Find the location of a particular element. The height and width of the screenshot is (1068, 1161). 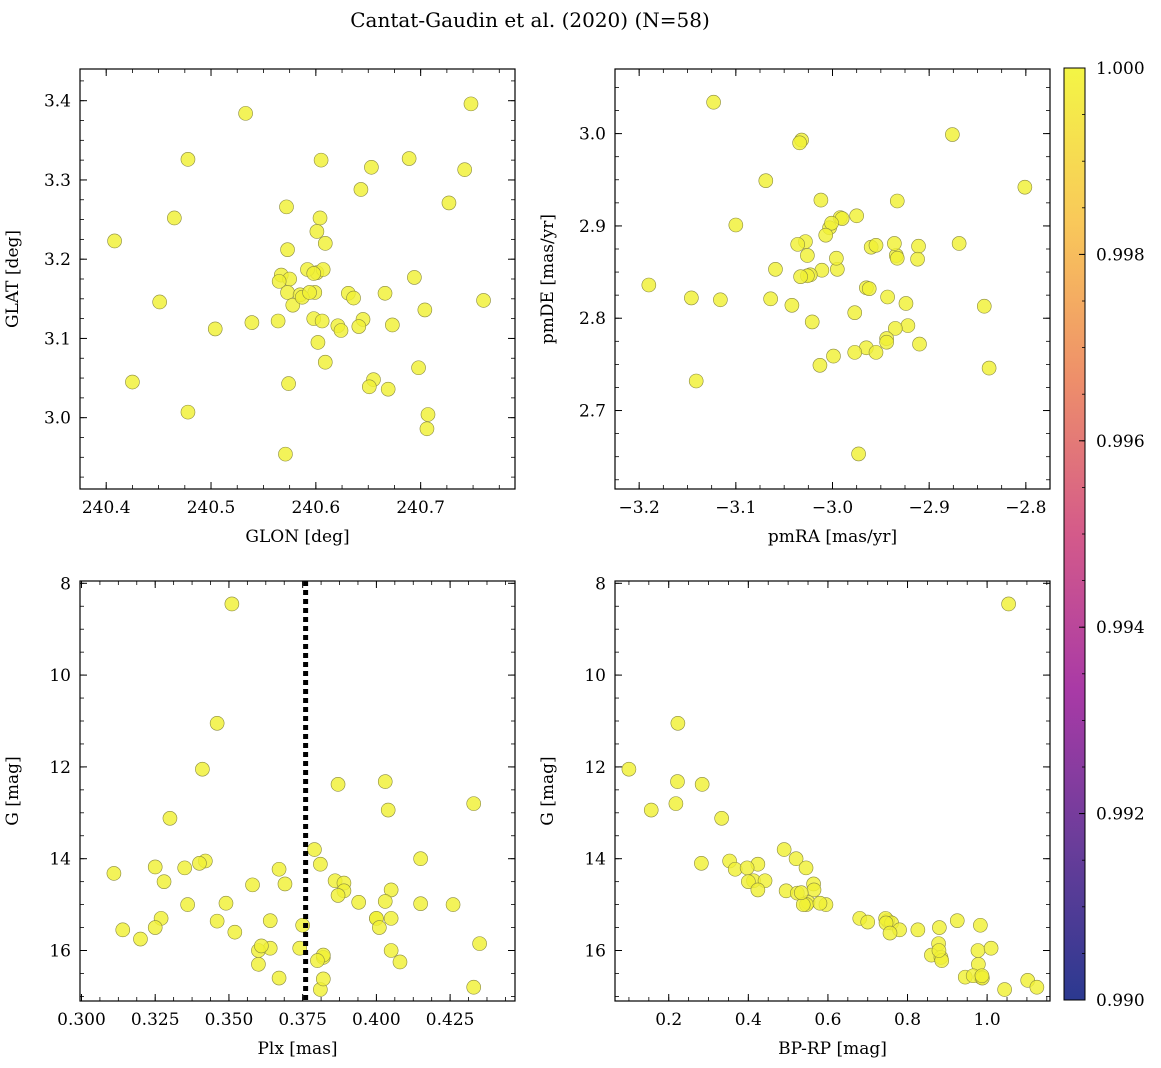

x-tick-label: 240.7 is located at coordinates (420, 508).